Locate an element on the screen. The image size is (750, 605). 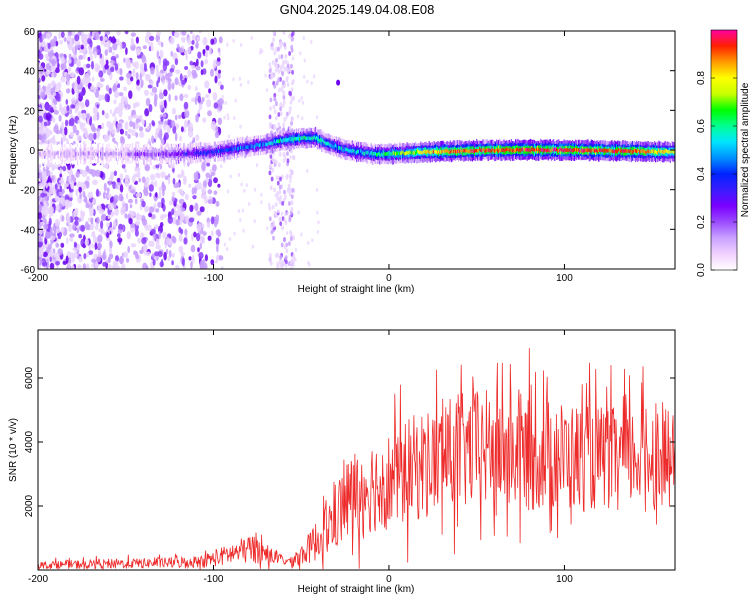
colorbar-tick-label: 0.2 is located at coordinates (701, 222).